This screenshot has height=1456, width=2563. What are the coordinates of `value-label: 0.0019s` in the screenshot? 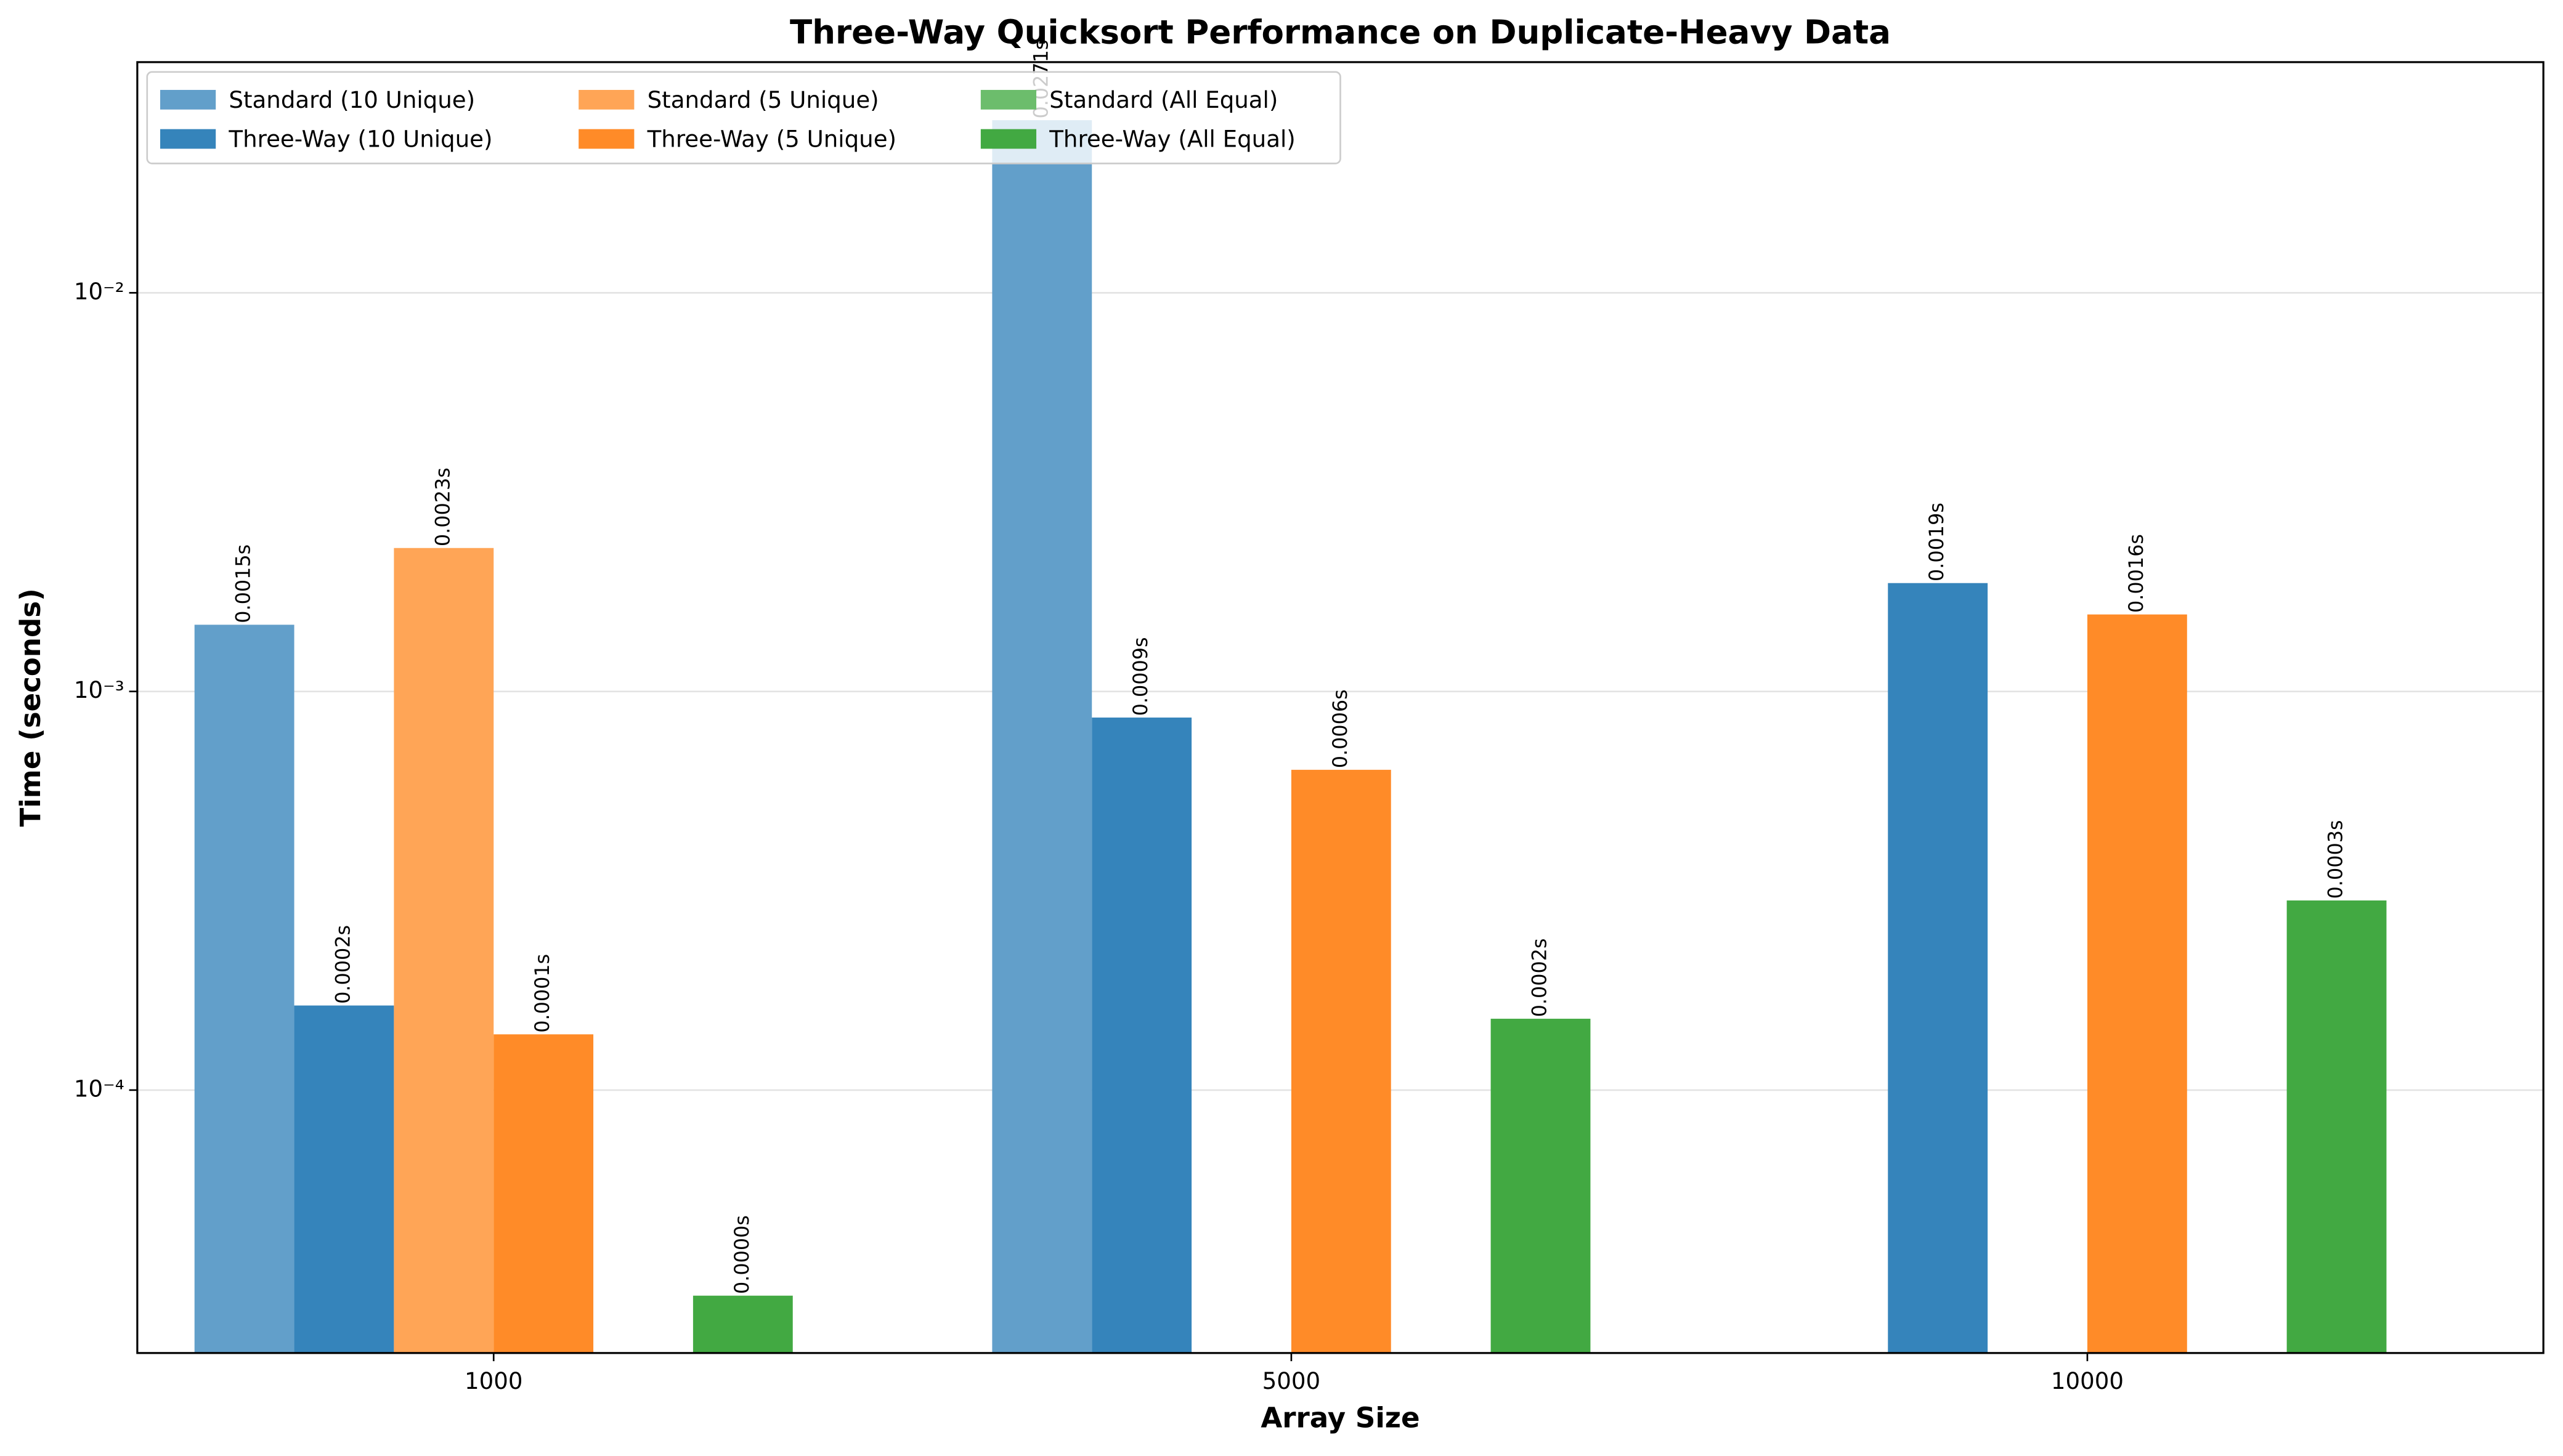 It's located at (1936, 542).